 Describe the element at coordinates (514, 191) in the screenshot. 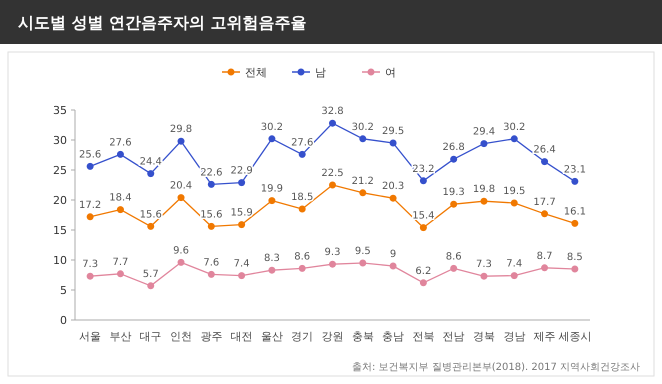

I see `data-label: 19.5` at that location.